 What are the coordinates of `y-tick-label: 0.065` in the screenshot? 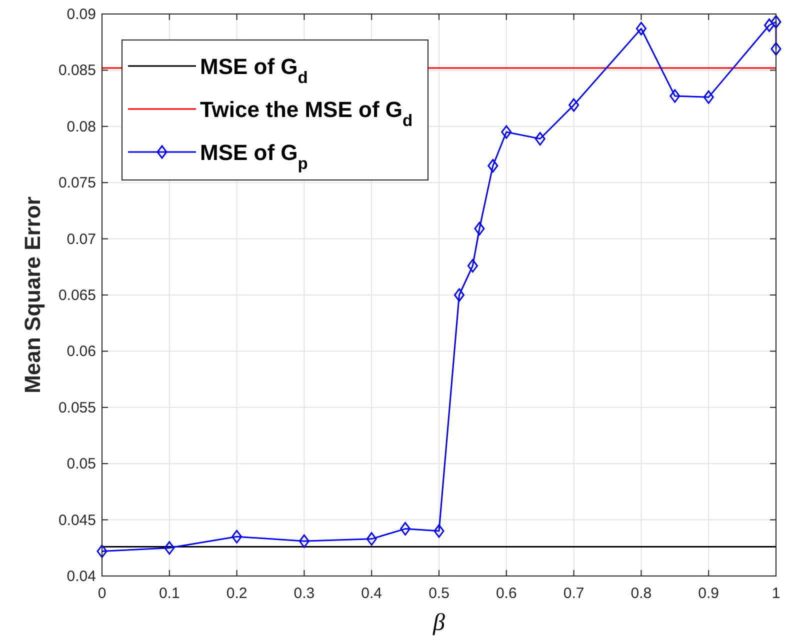 It's located at (77, 295).